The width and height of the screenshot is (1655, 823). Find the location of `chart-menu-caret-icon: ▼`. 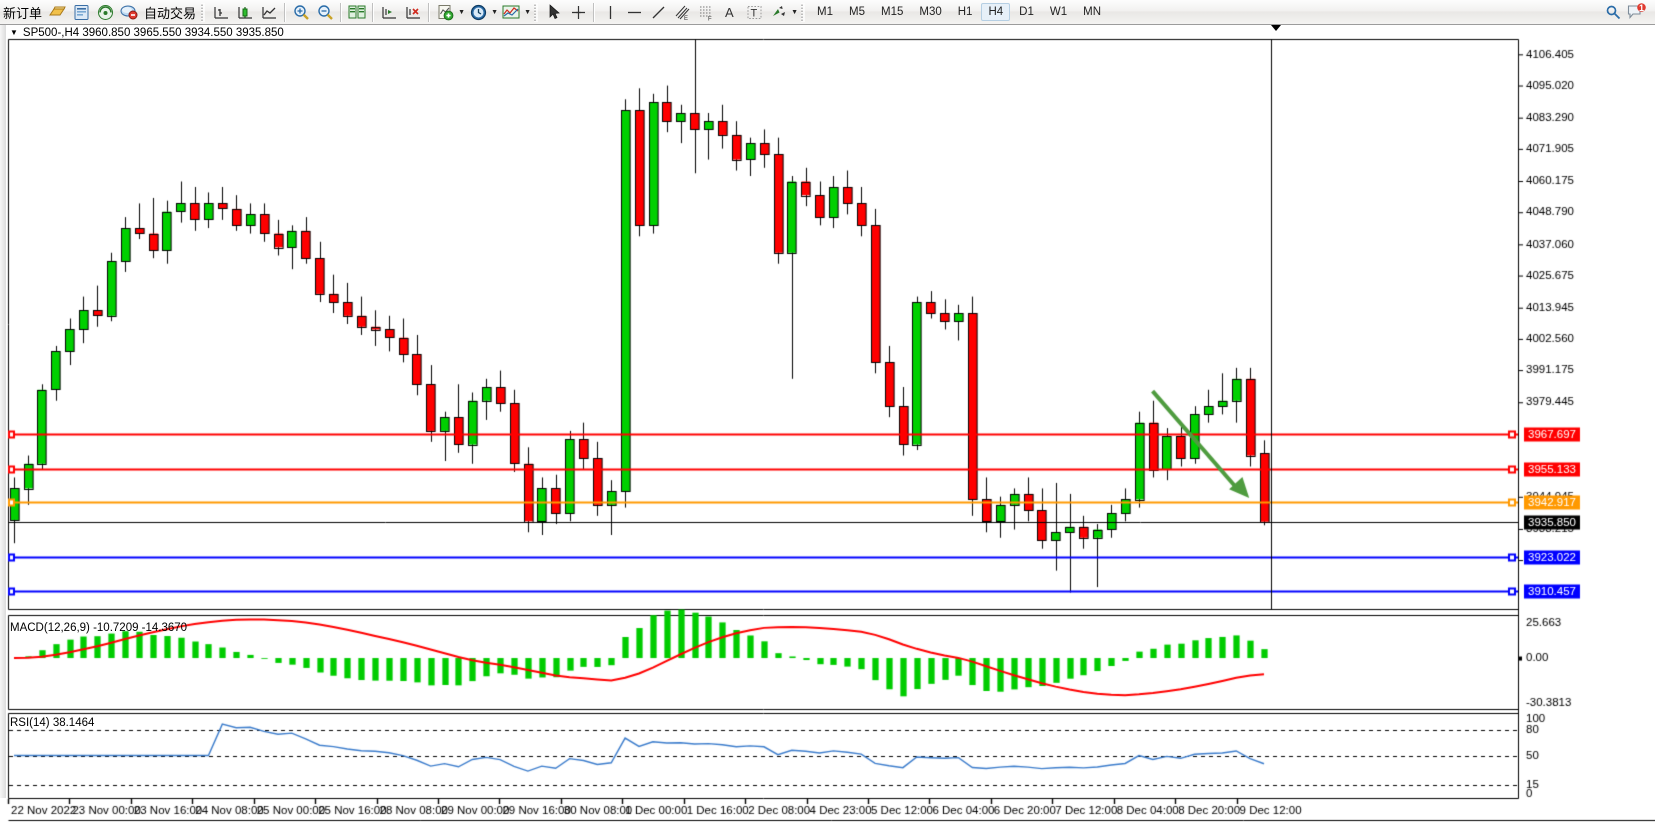

chart-menu-caret-icon: ▼ is located at coordinates (14, 32).